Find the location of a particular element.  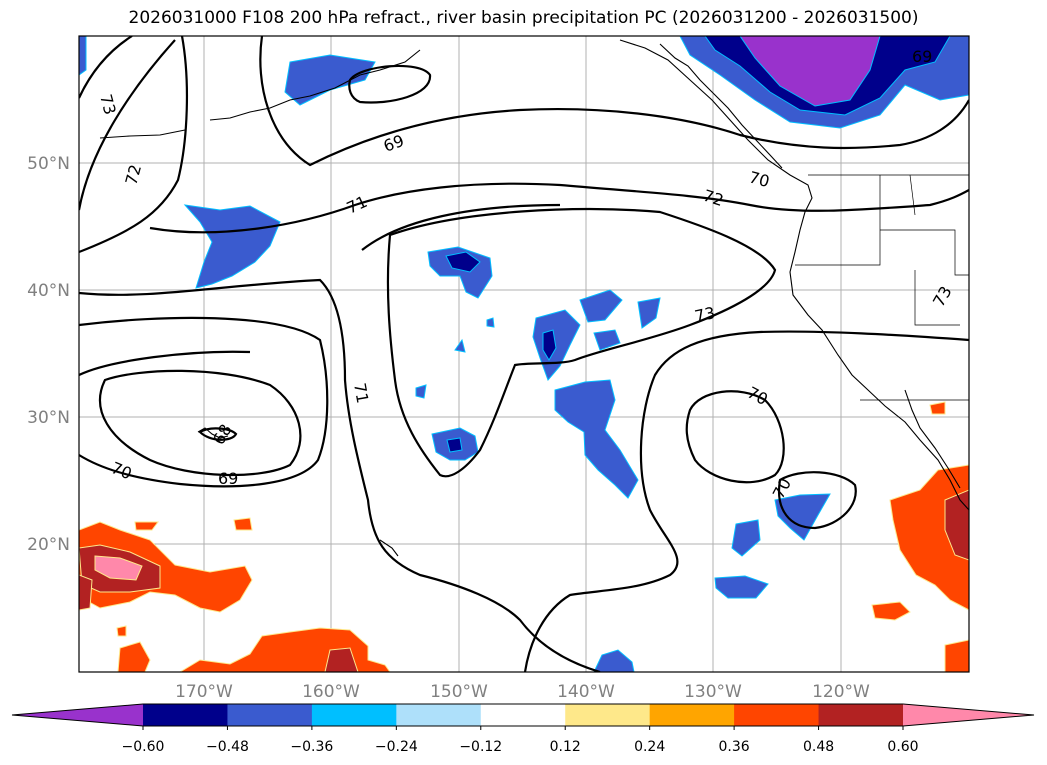

lat-label: 50°N is located at coordinates (48, 164).